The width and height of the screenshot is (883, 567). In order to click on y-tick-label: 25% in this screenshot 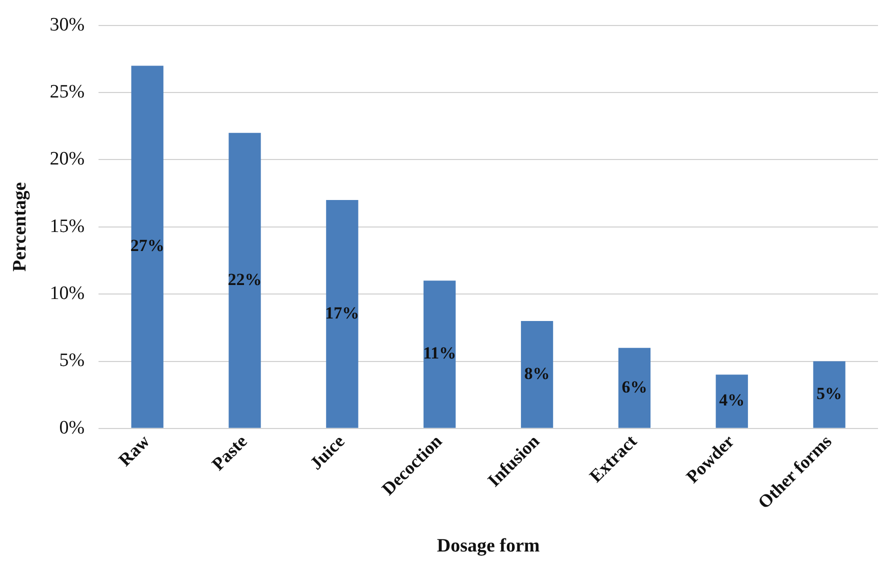, I will do `click(67, 92)`.